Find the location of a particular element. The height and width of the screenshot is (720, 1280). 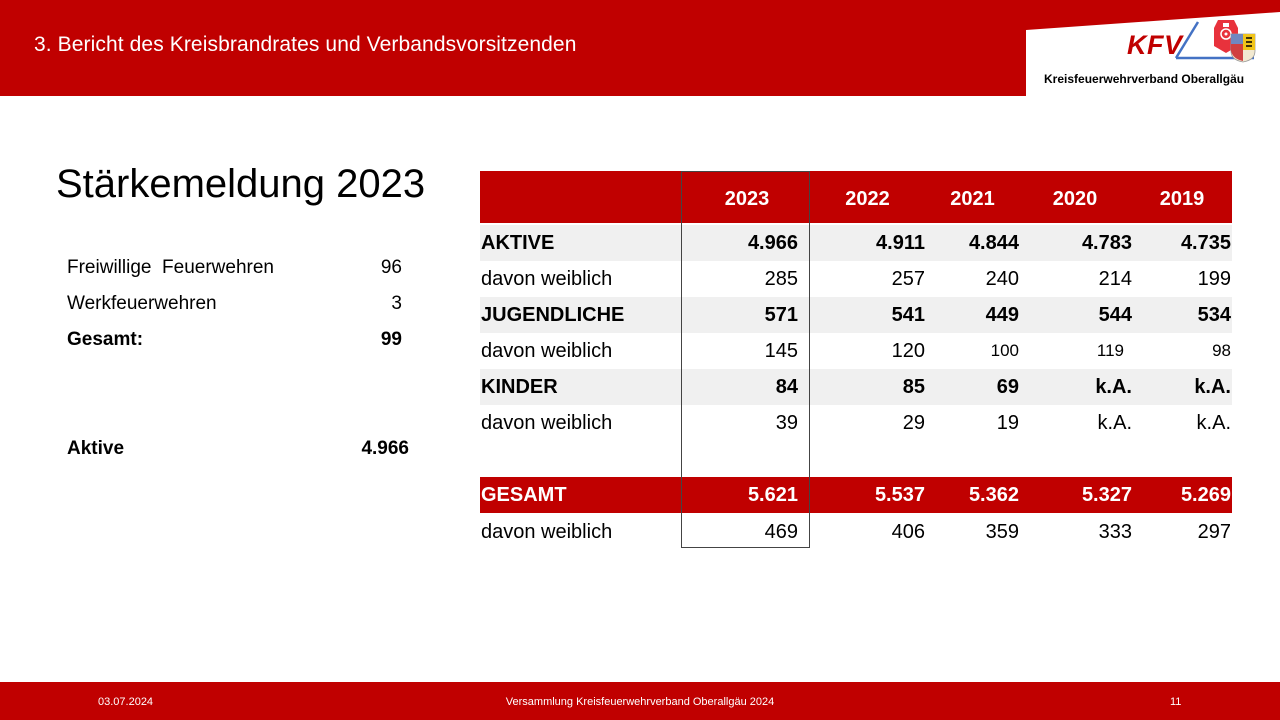

cell: 4.966 is located at coordinates (772, 243).